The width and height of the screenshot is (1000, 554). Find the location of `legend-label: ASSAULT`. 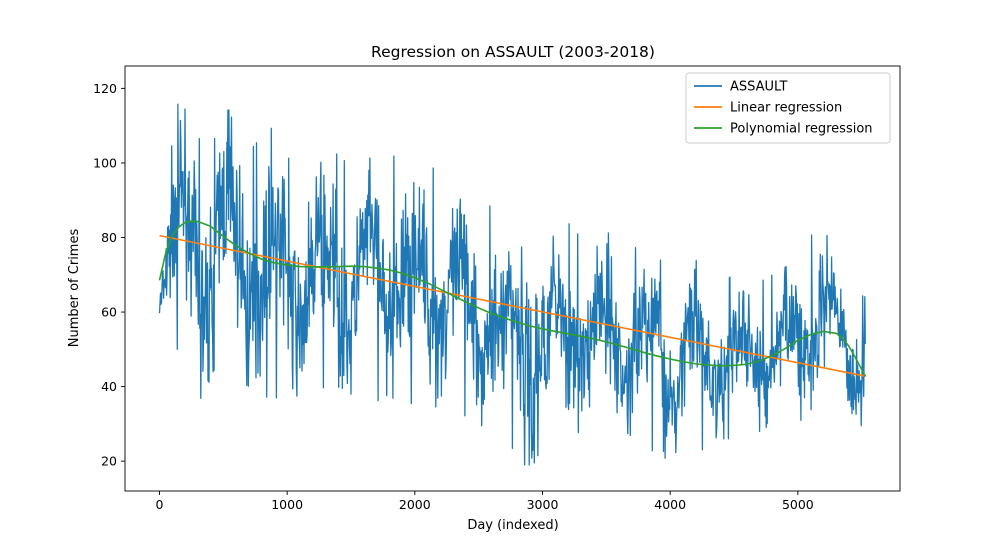

legend-label: ASSAULT is located at coordinates (758, 87).